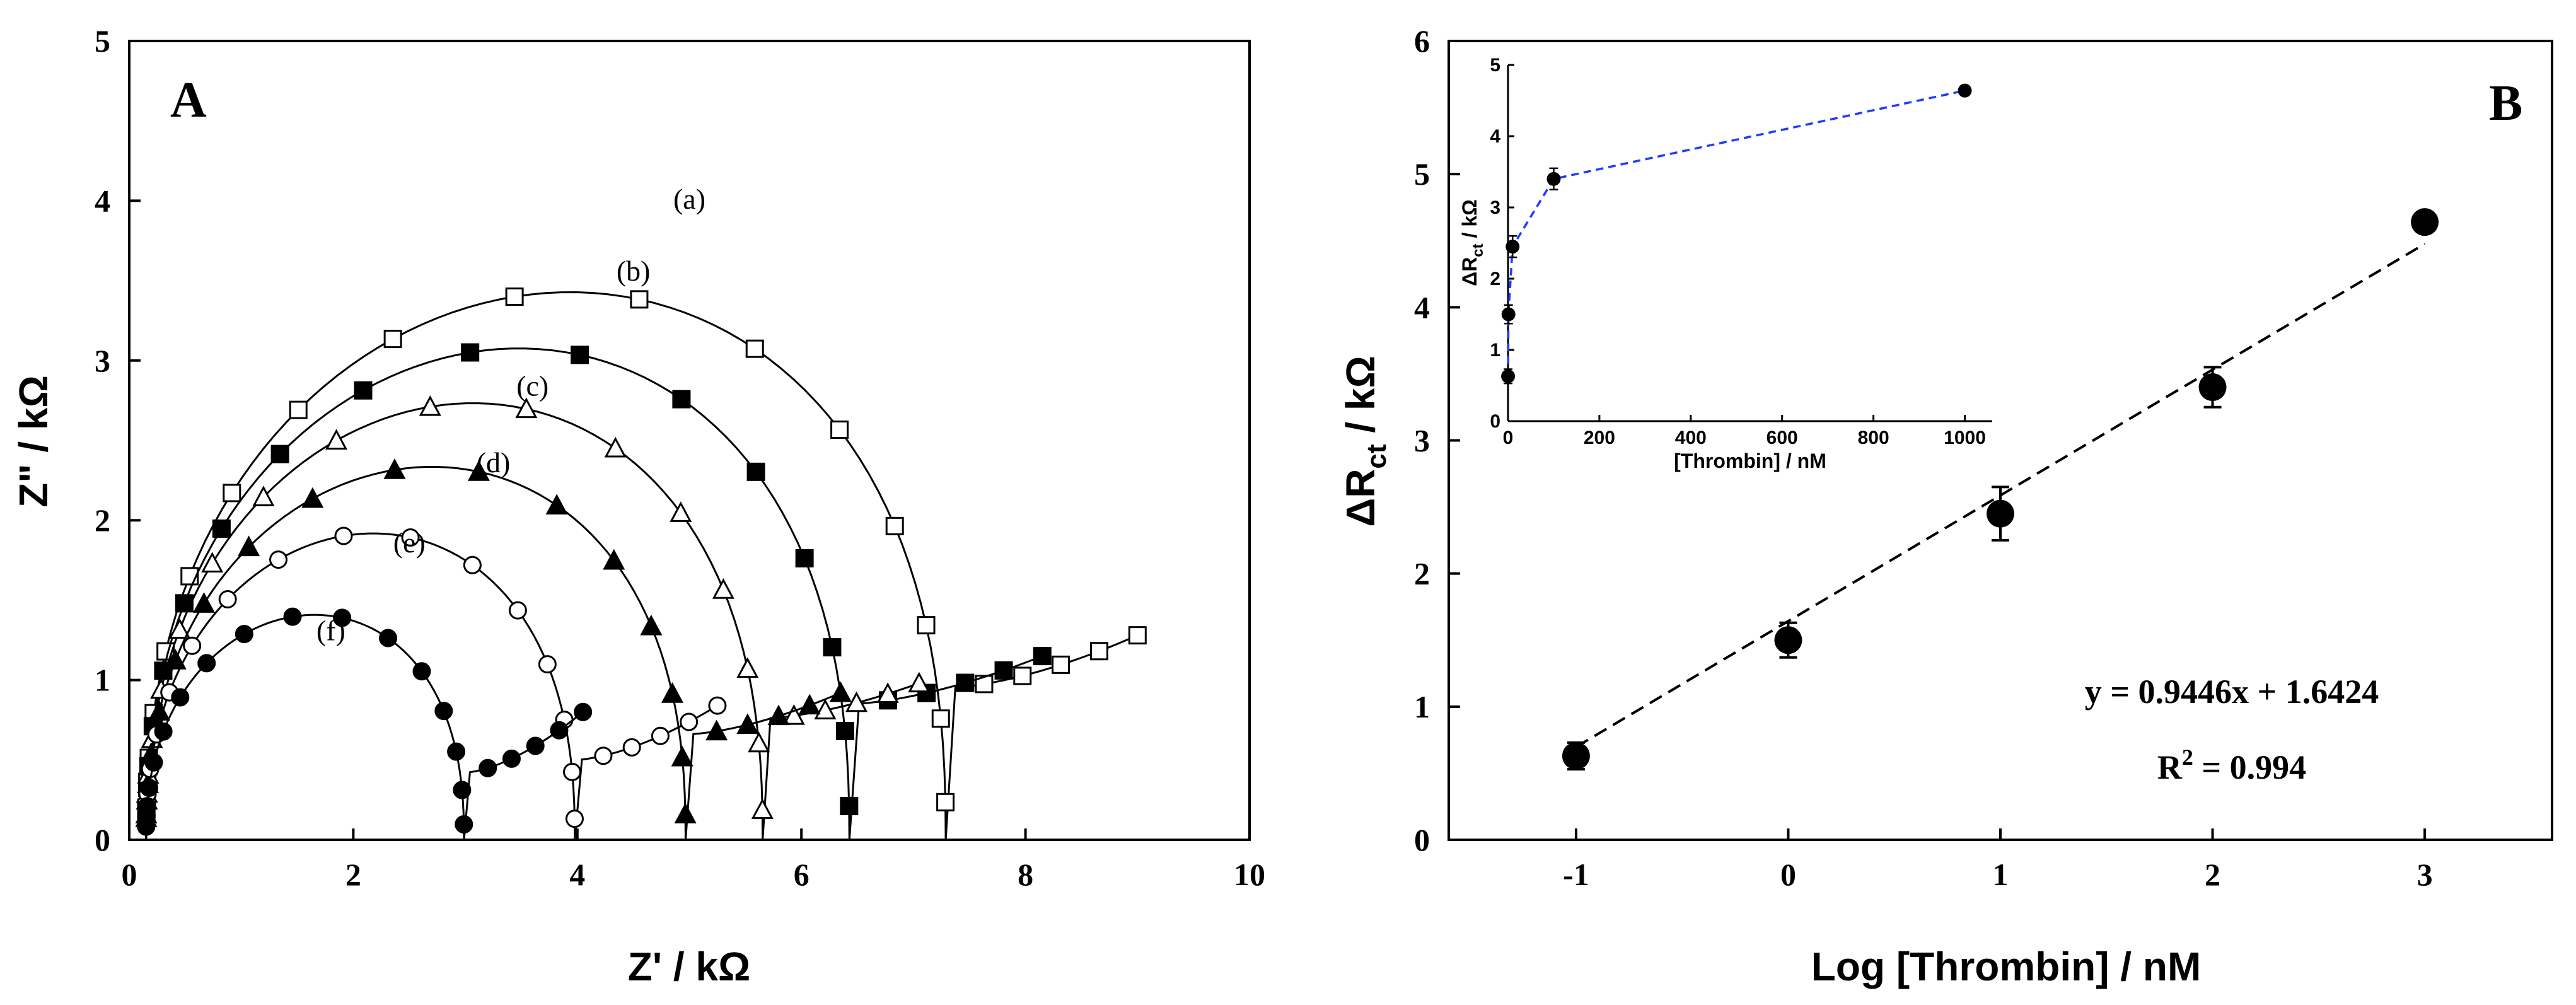 The height and width of the screenshot is (1005, 2576). What do you see at coordinates (577, 875) in the screenshot?
I see `panel-a-xtick-label: 4` at bounding box center [577, 875].